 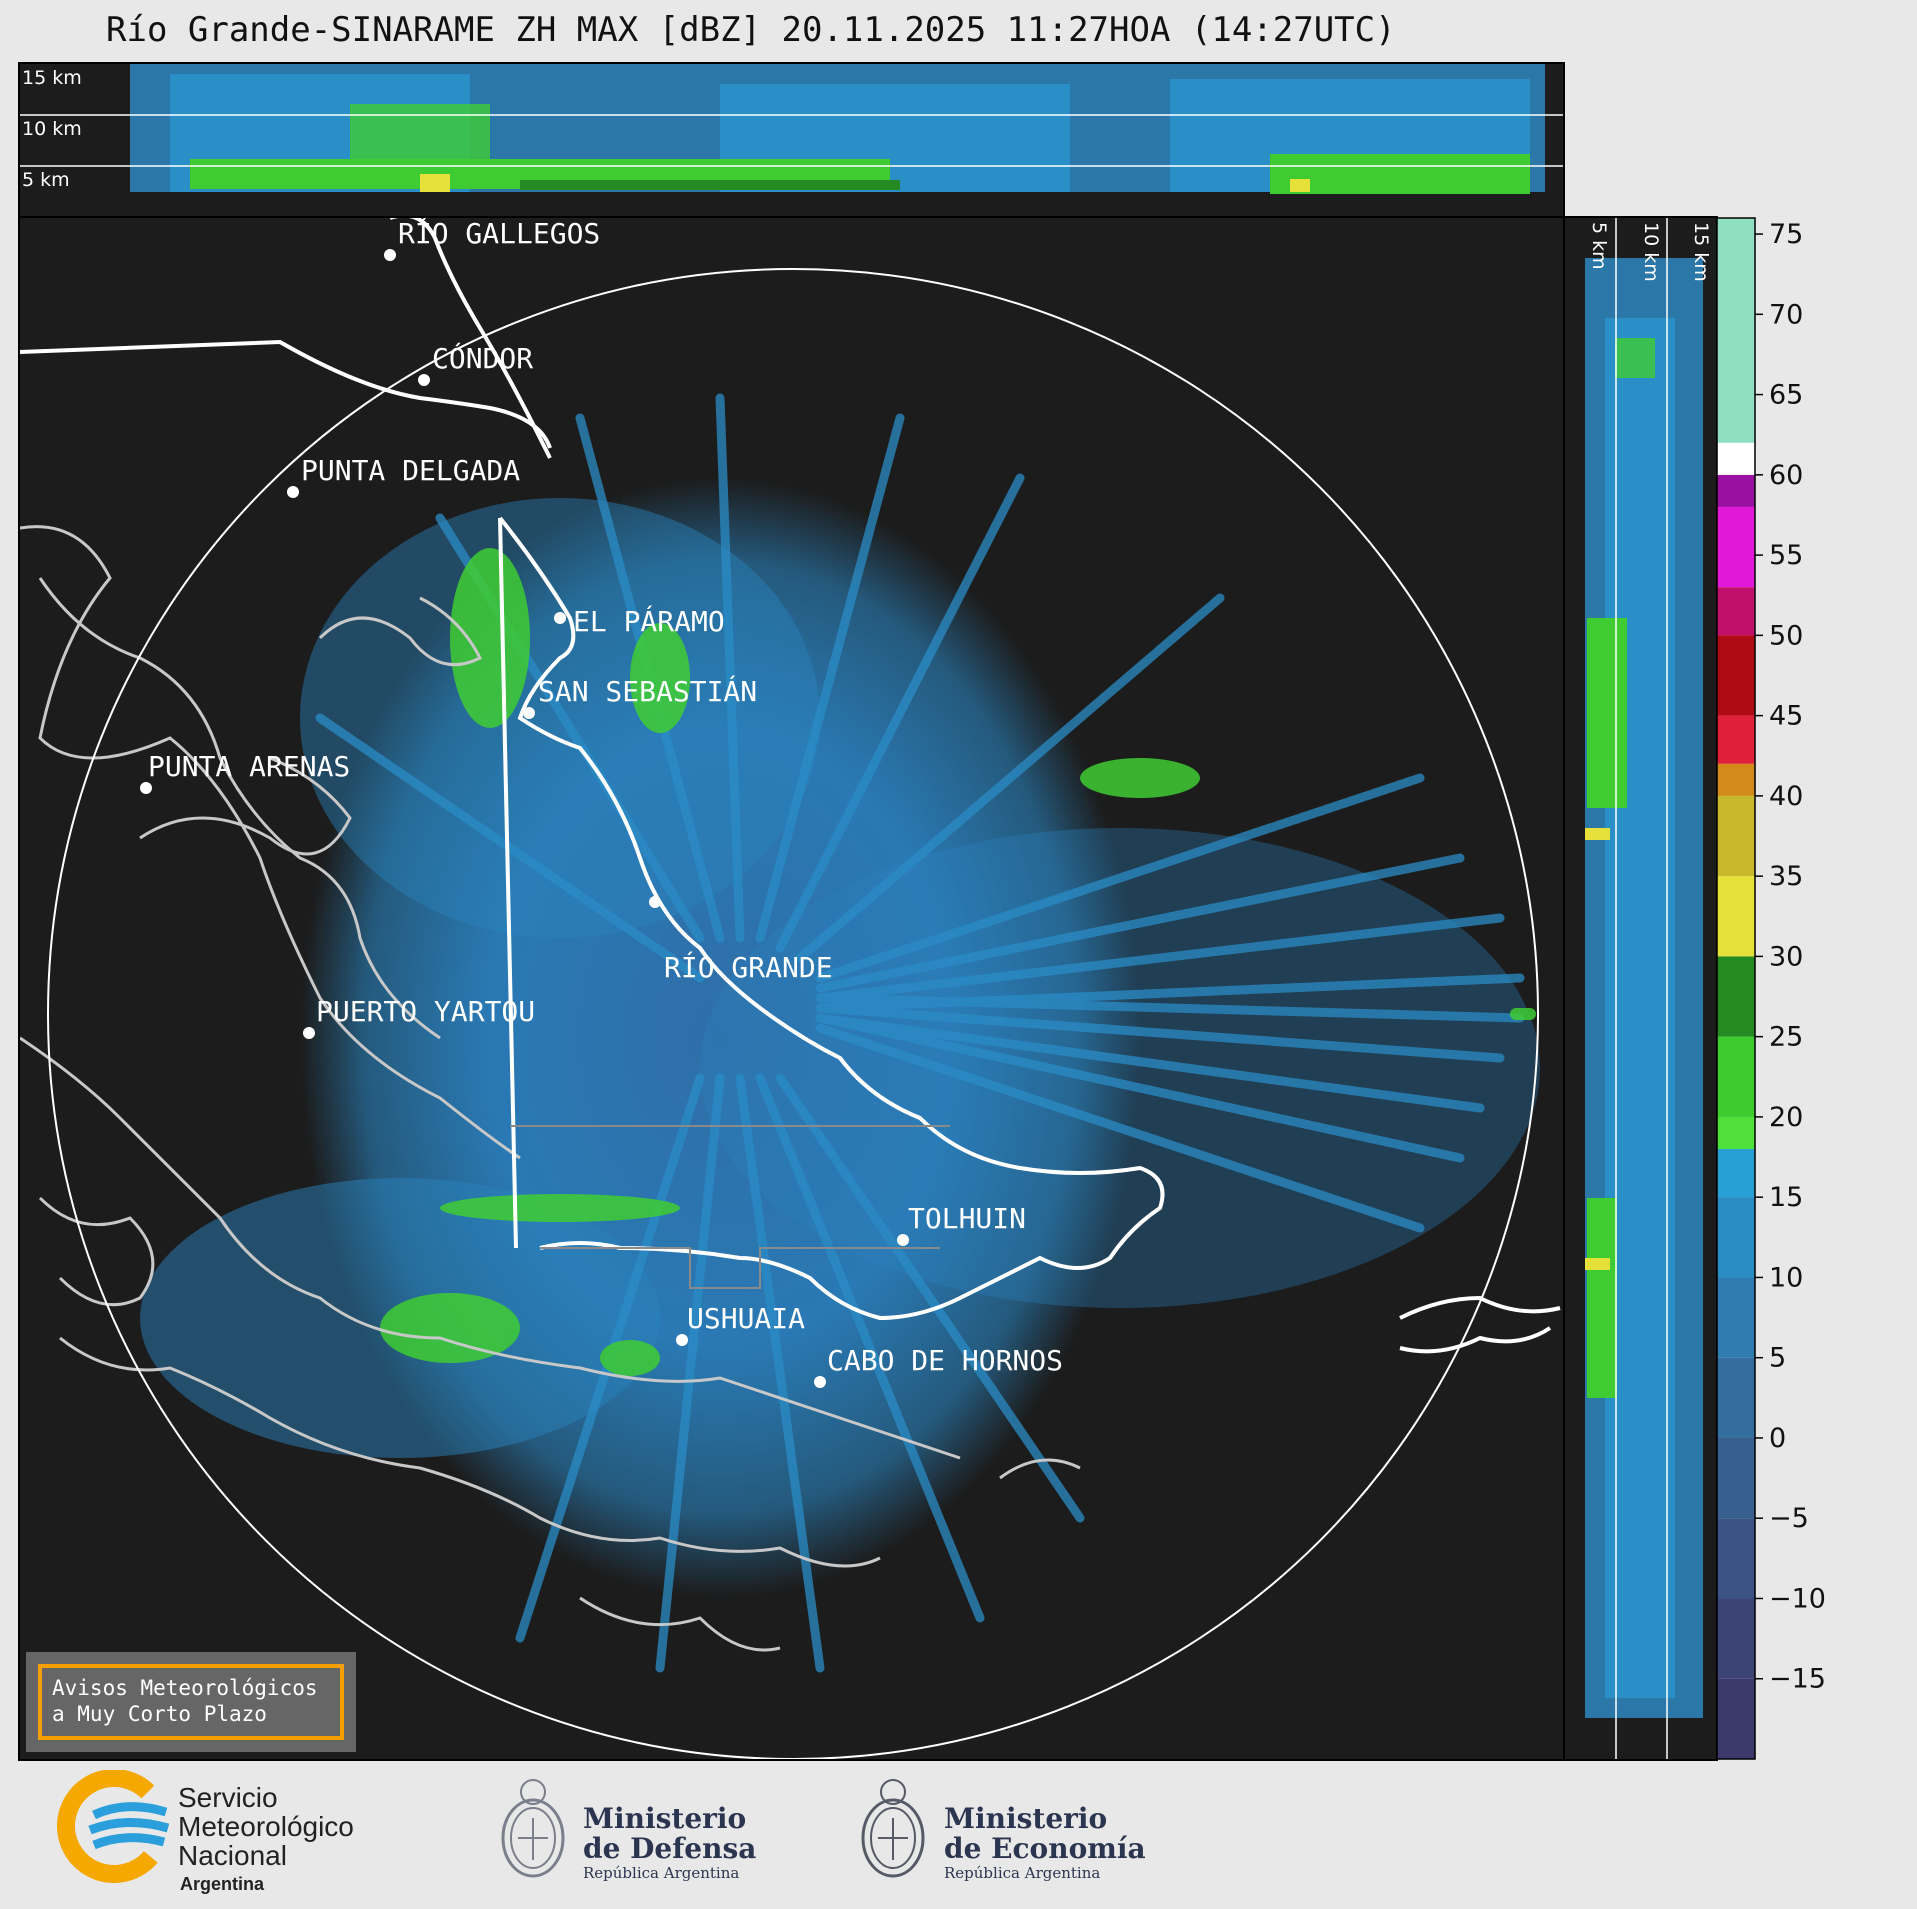 I want to click on city-label: SAN SEBASTIÁN, so click(x=647, y=691).